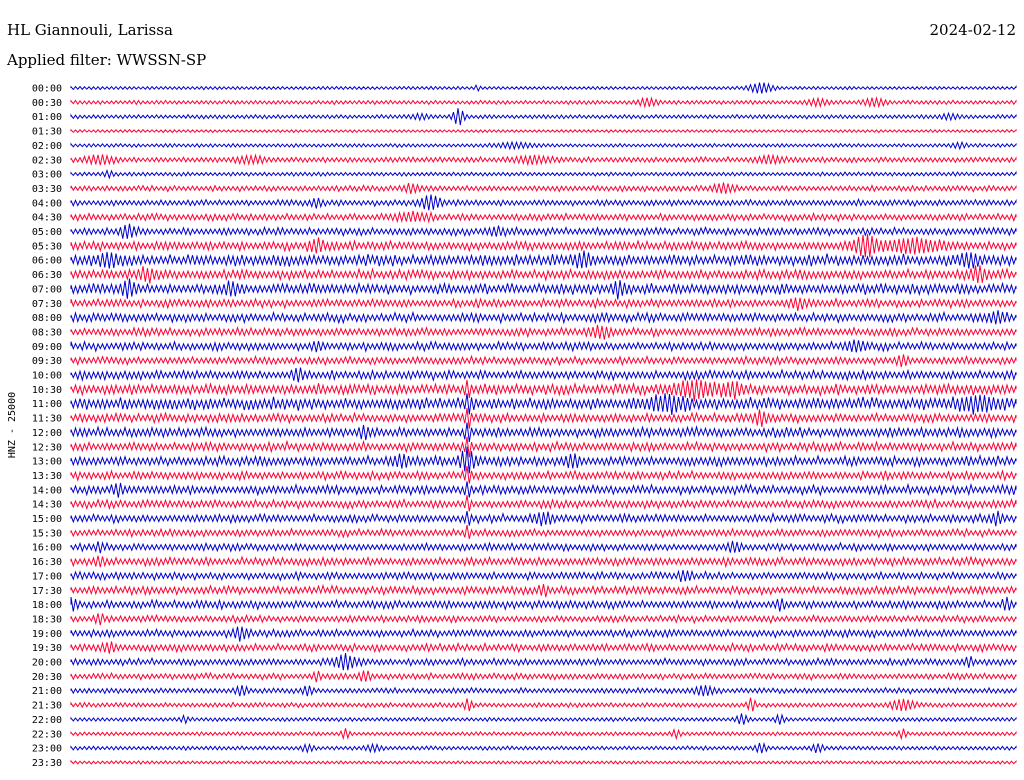 The image size is (1024, 780). Describe the element at coordinates (47, 189) in the screenshot. I see `row-time-label: 03:30` at that location.